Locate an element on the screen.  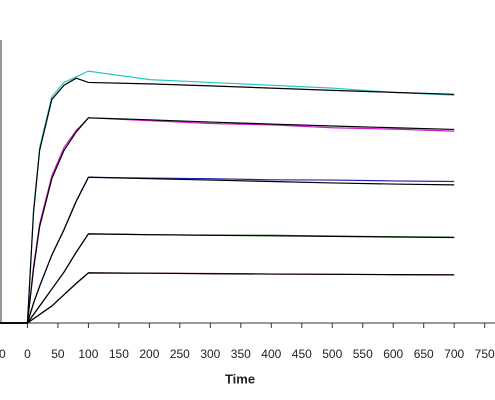
x-tick-label: 250 is located at coordinates (180, 354).